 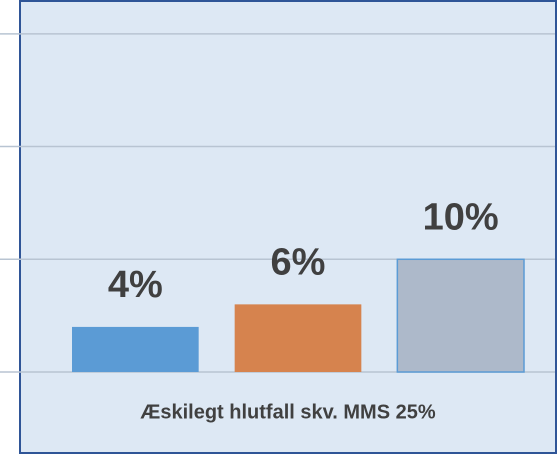 I want to click on data-label: 10%, so click(x=461, y=217).